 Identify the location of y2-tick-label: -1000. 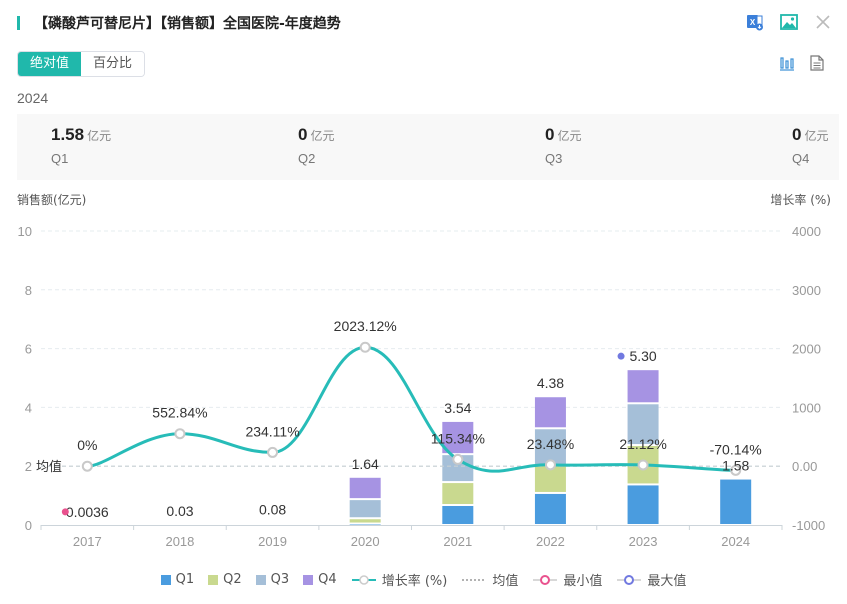
(808, 525).